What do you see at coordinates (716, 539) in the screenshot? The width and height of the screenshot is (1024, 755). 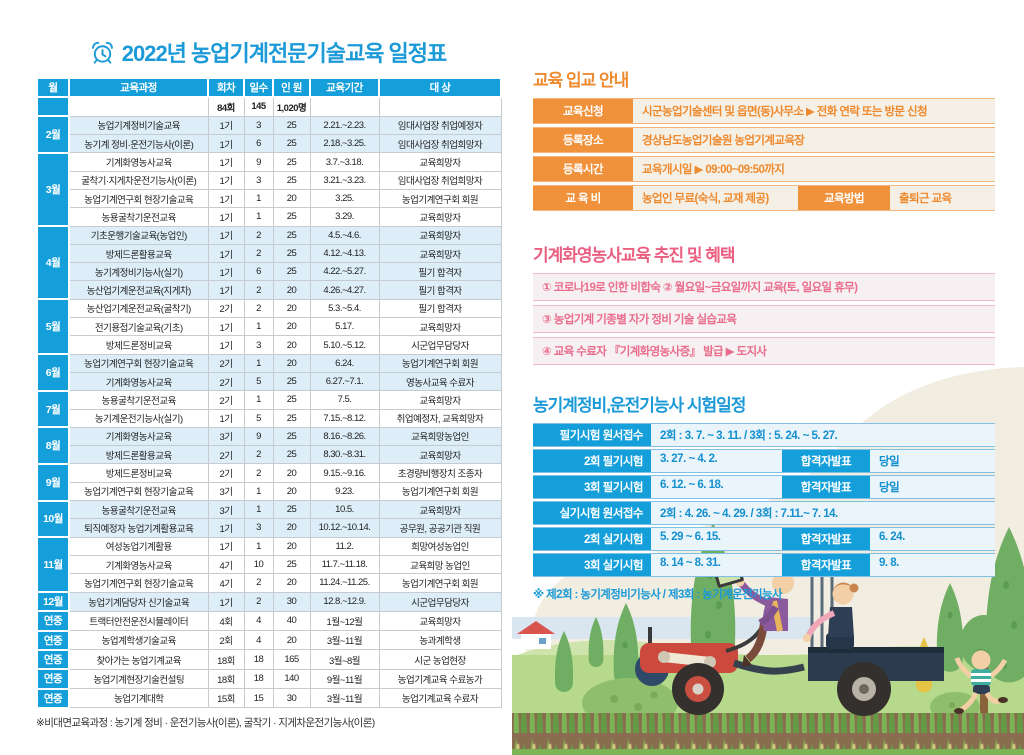 I see `exam-value: 5. 29 ~ 6. 15.` at bounding box center [716, 539].